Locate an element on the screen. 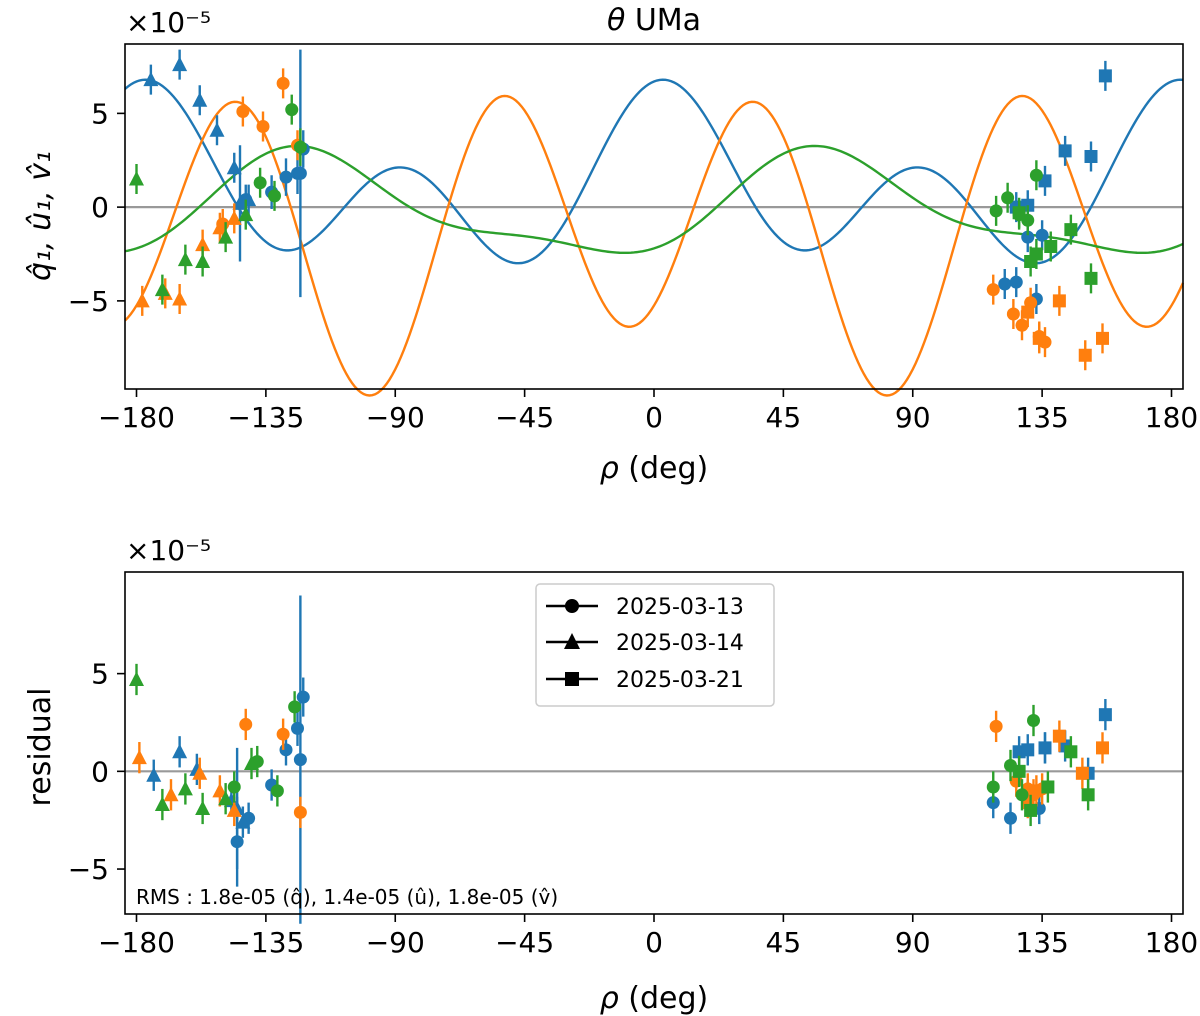  legend-triangle-marker is located at coordinates (572, 641).